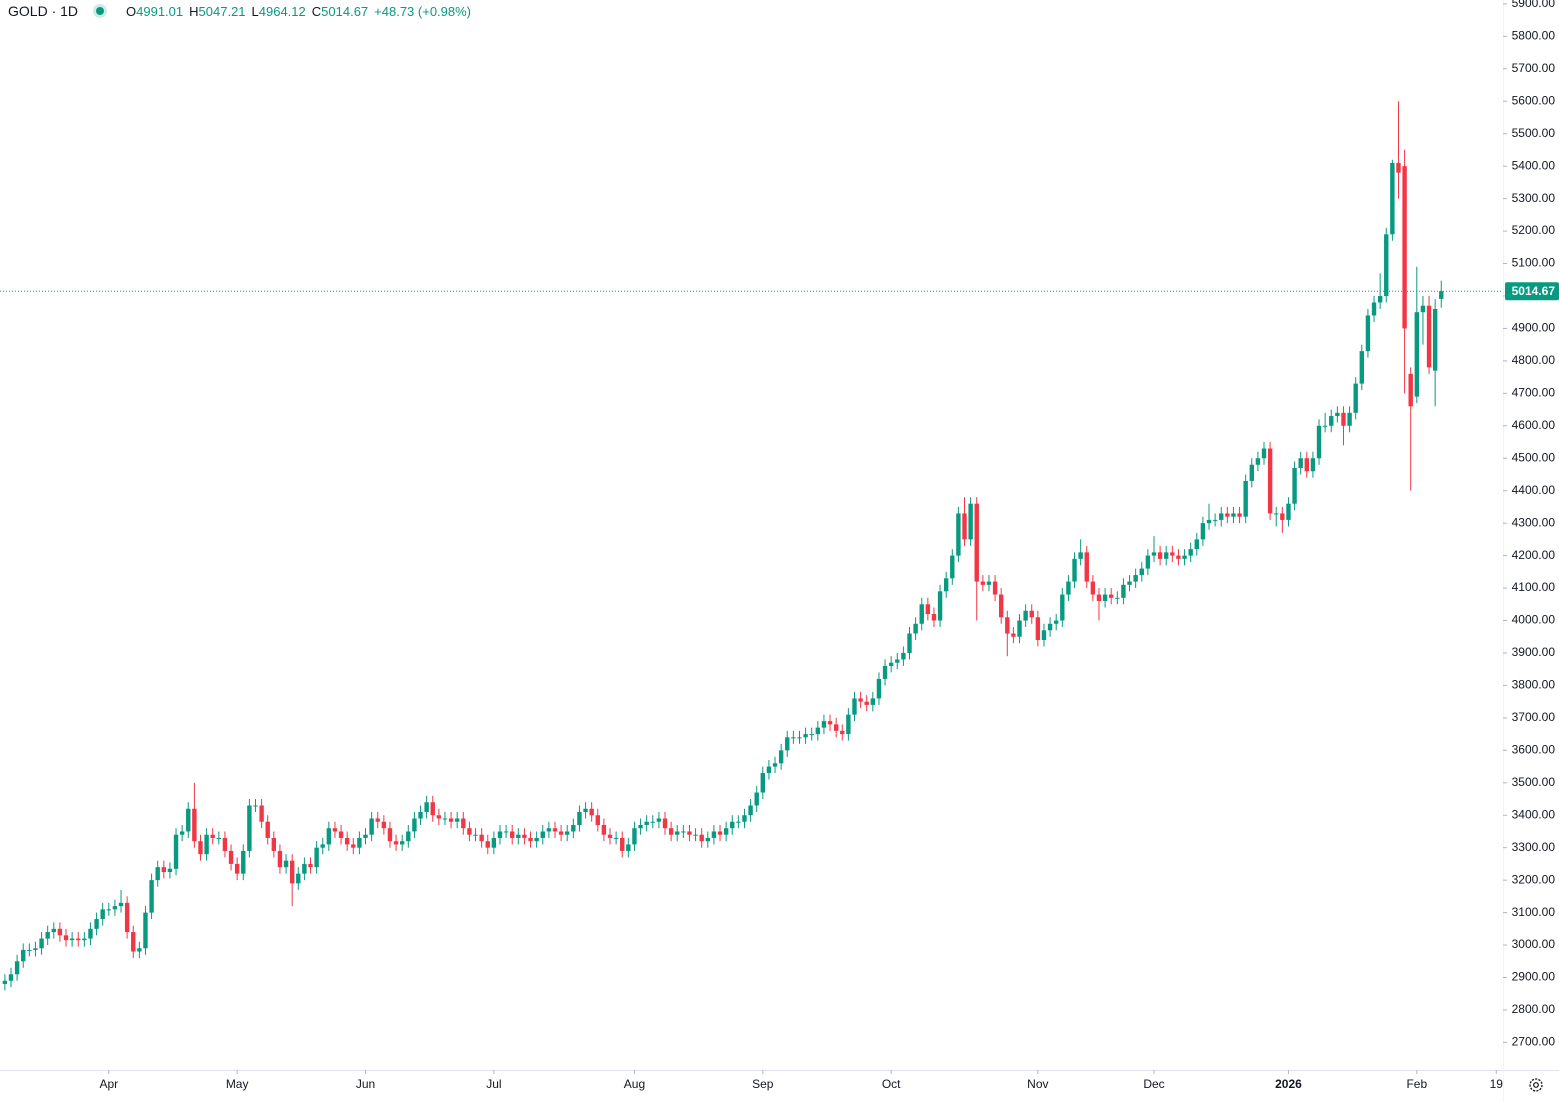 The image size is (1559, 1102). Describe the element at coordinates (316, 11) in the screenshot. I see `close-key: C` at that location.